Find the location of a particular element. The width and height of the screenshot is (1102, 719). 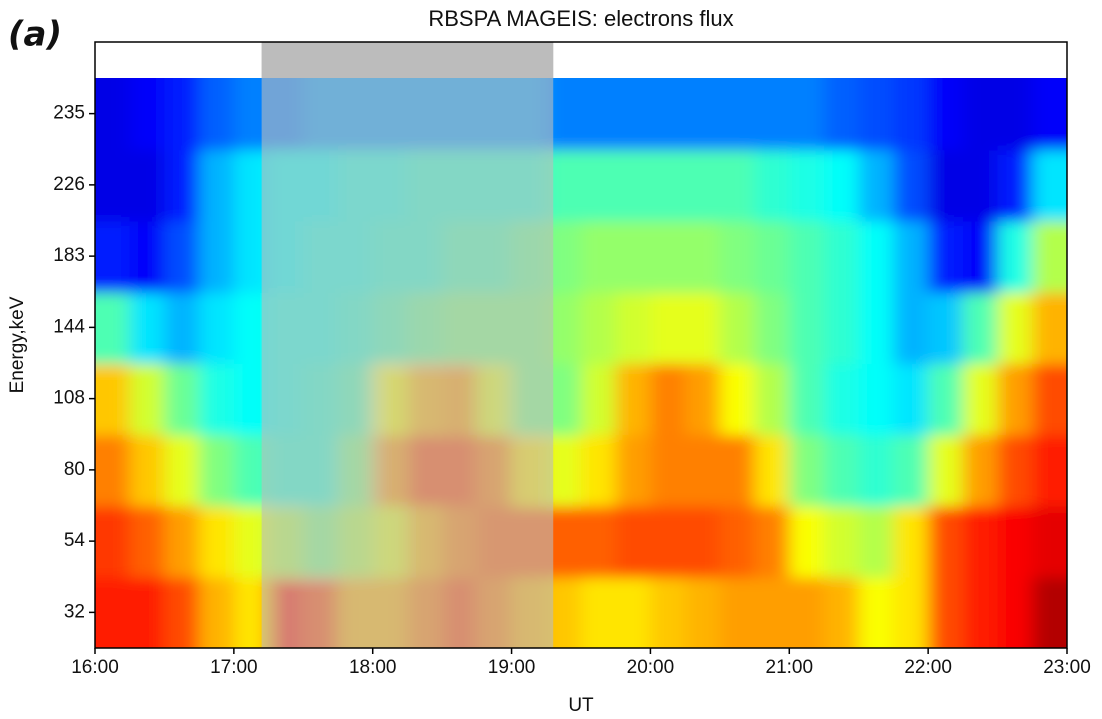

y-tick-label: 32 is located at coordinates (74, 611).